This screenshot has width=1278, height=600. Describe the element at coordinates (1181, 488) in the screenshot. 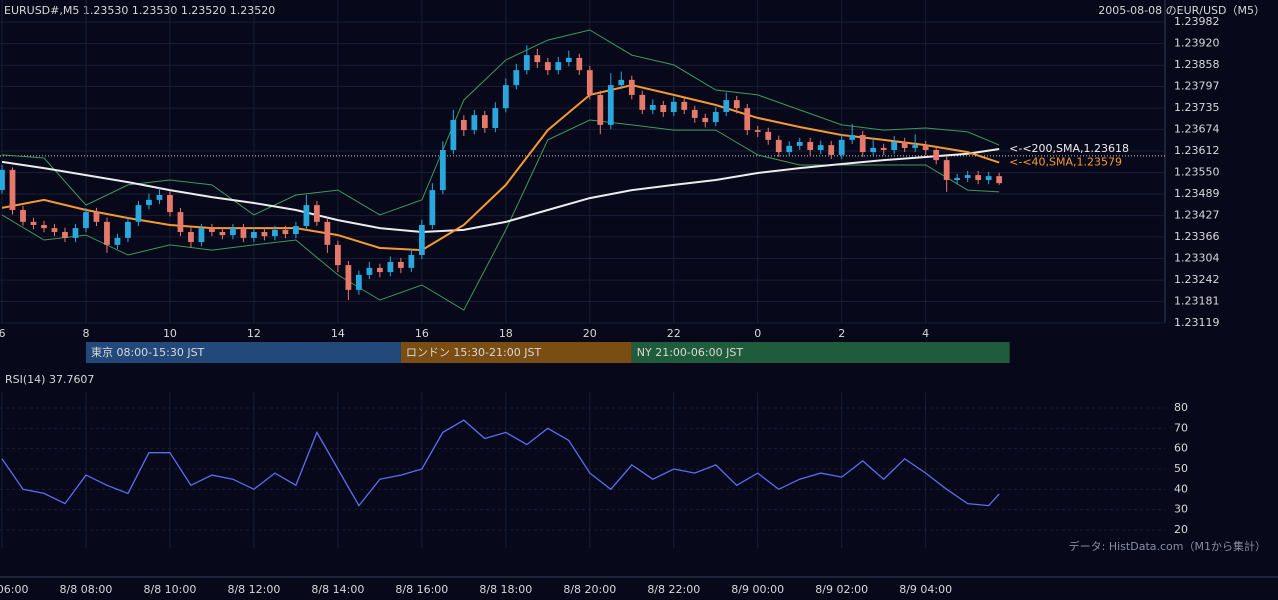

I see `y-tick-label: 40` at that location.